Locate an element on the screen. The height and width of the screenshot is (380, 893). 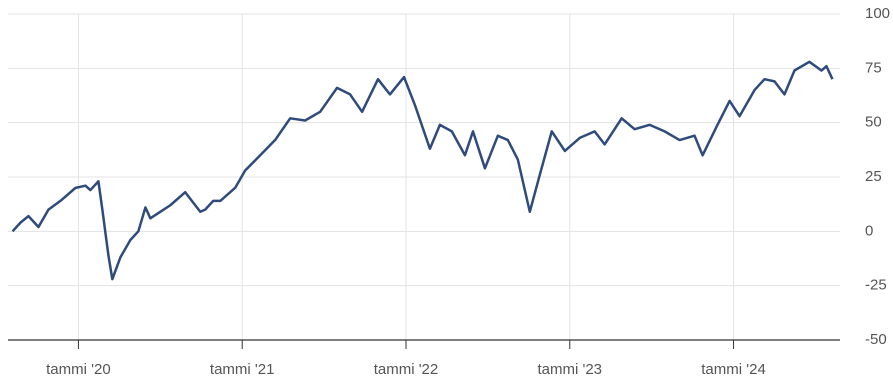
y-tick-label: -25 is located at coordinates (876, 285).